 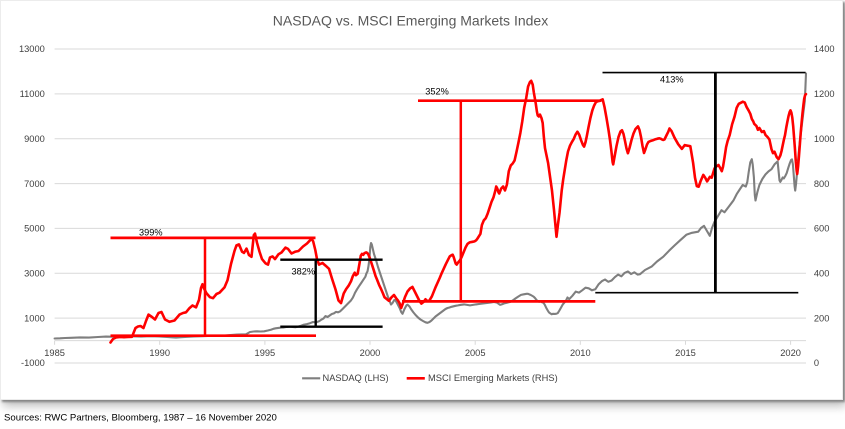 What do you see at coordinates (822, 274) in the screenshot?
I see `svg-text: 400` at bounding box center [822, 274].